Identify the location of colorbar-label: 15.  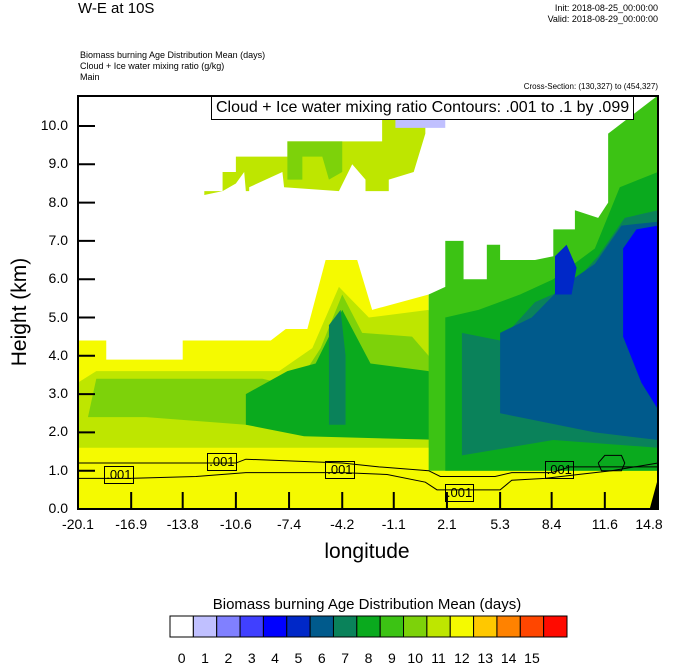
(532, 658).